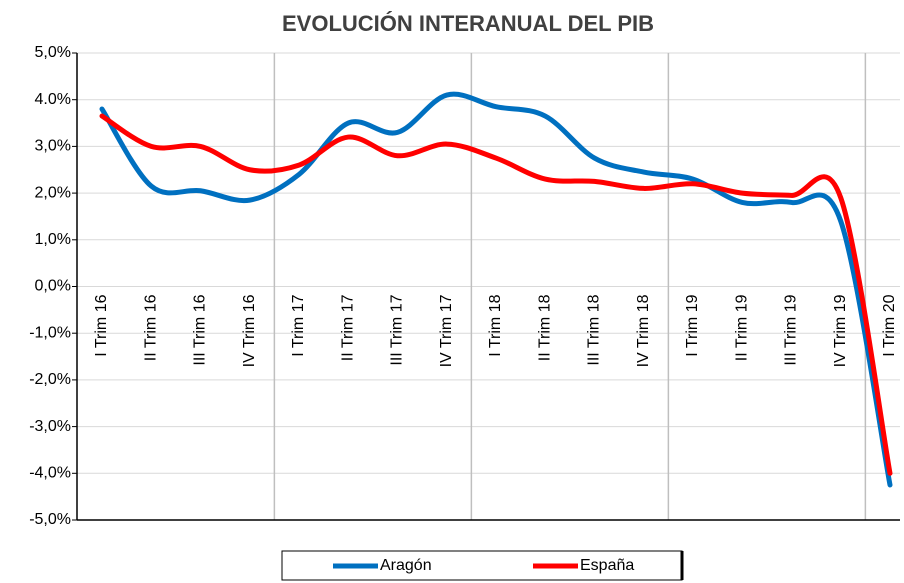 The width and height of the screenshot is (904, 583). Describe the element at coordinates (298, 325) in the screenshot. I see `x-tick-label: I Trim 17` at that location.